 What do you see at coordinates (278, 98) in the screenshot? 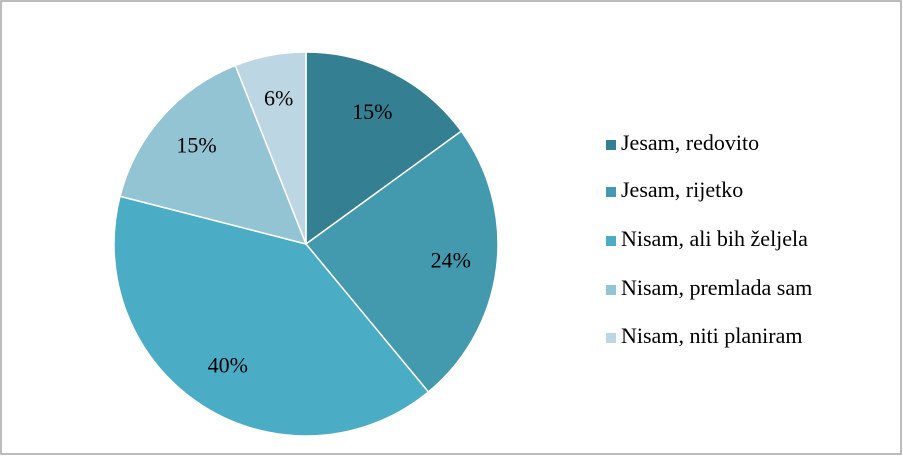
I see `data-label: 6%` at bounding box center [278, 98].